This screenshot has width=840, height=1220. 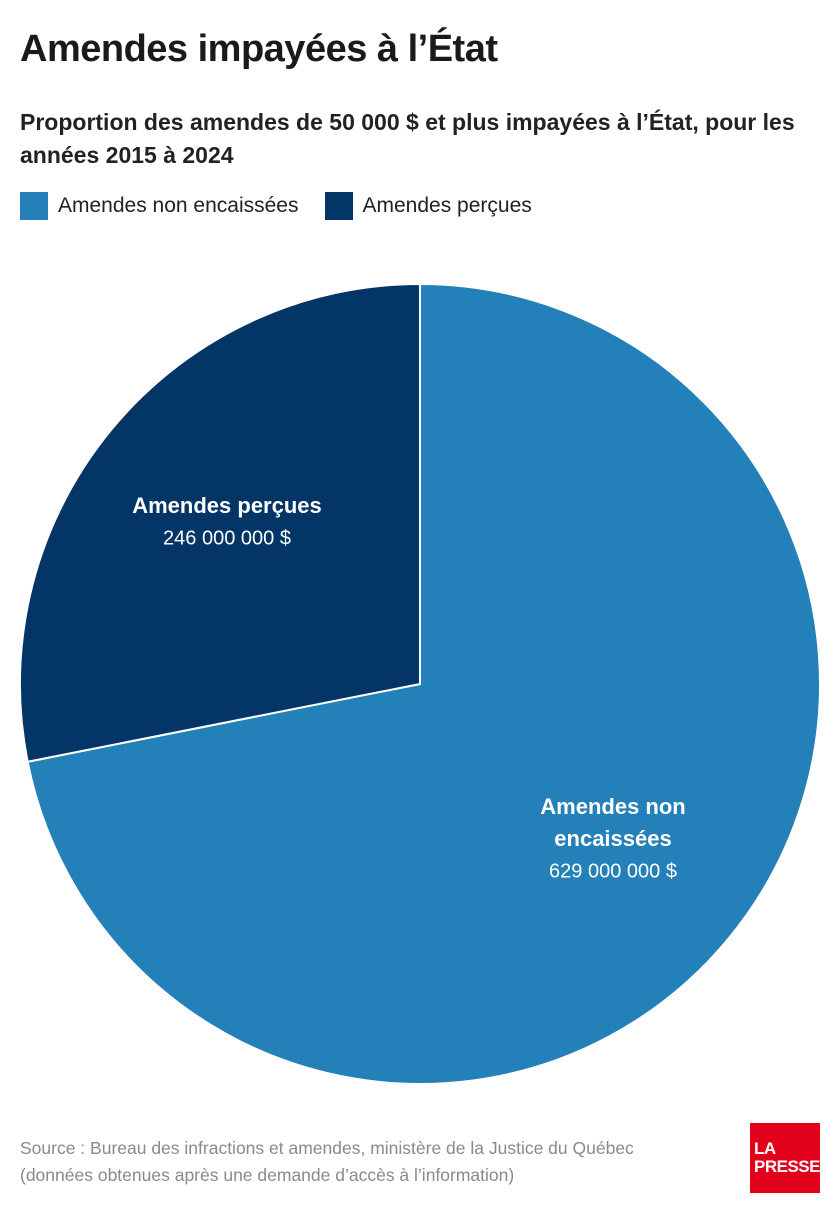 What do you see at coordinates (338, 206) in the screenshot?
I see `legend-swatch-percues` at bounding box center [338, 206].